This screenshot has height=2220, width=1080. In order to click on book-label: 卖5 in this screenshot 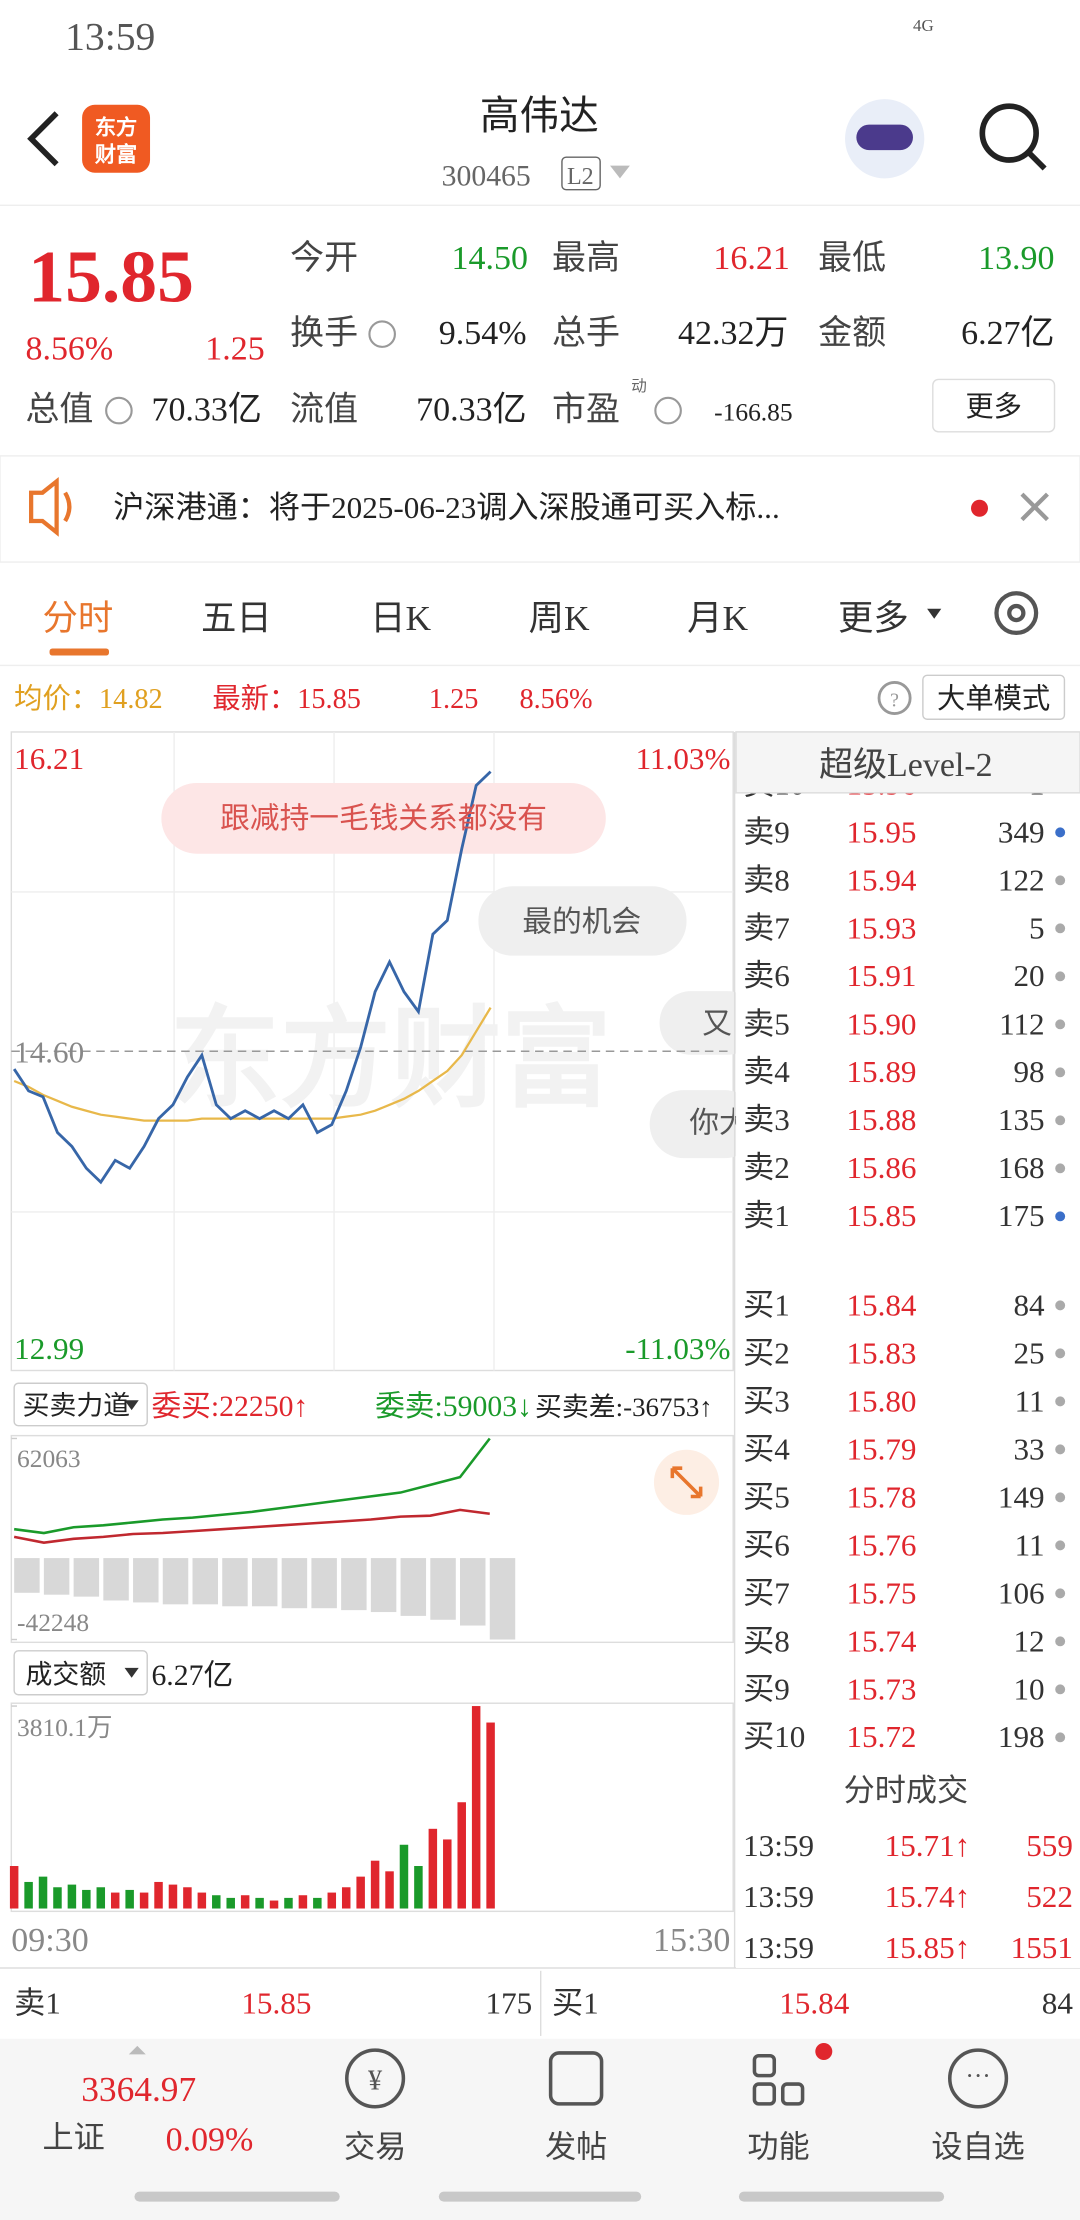, I will do `click(766, 1023)`.